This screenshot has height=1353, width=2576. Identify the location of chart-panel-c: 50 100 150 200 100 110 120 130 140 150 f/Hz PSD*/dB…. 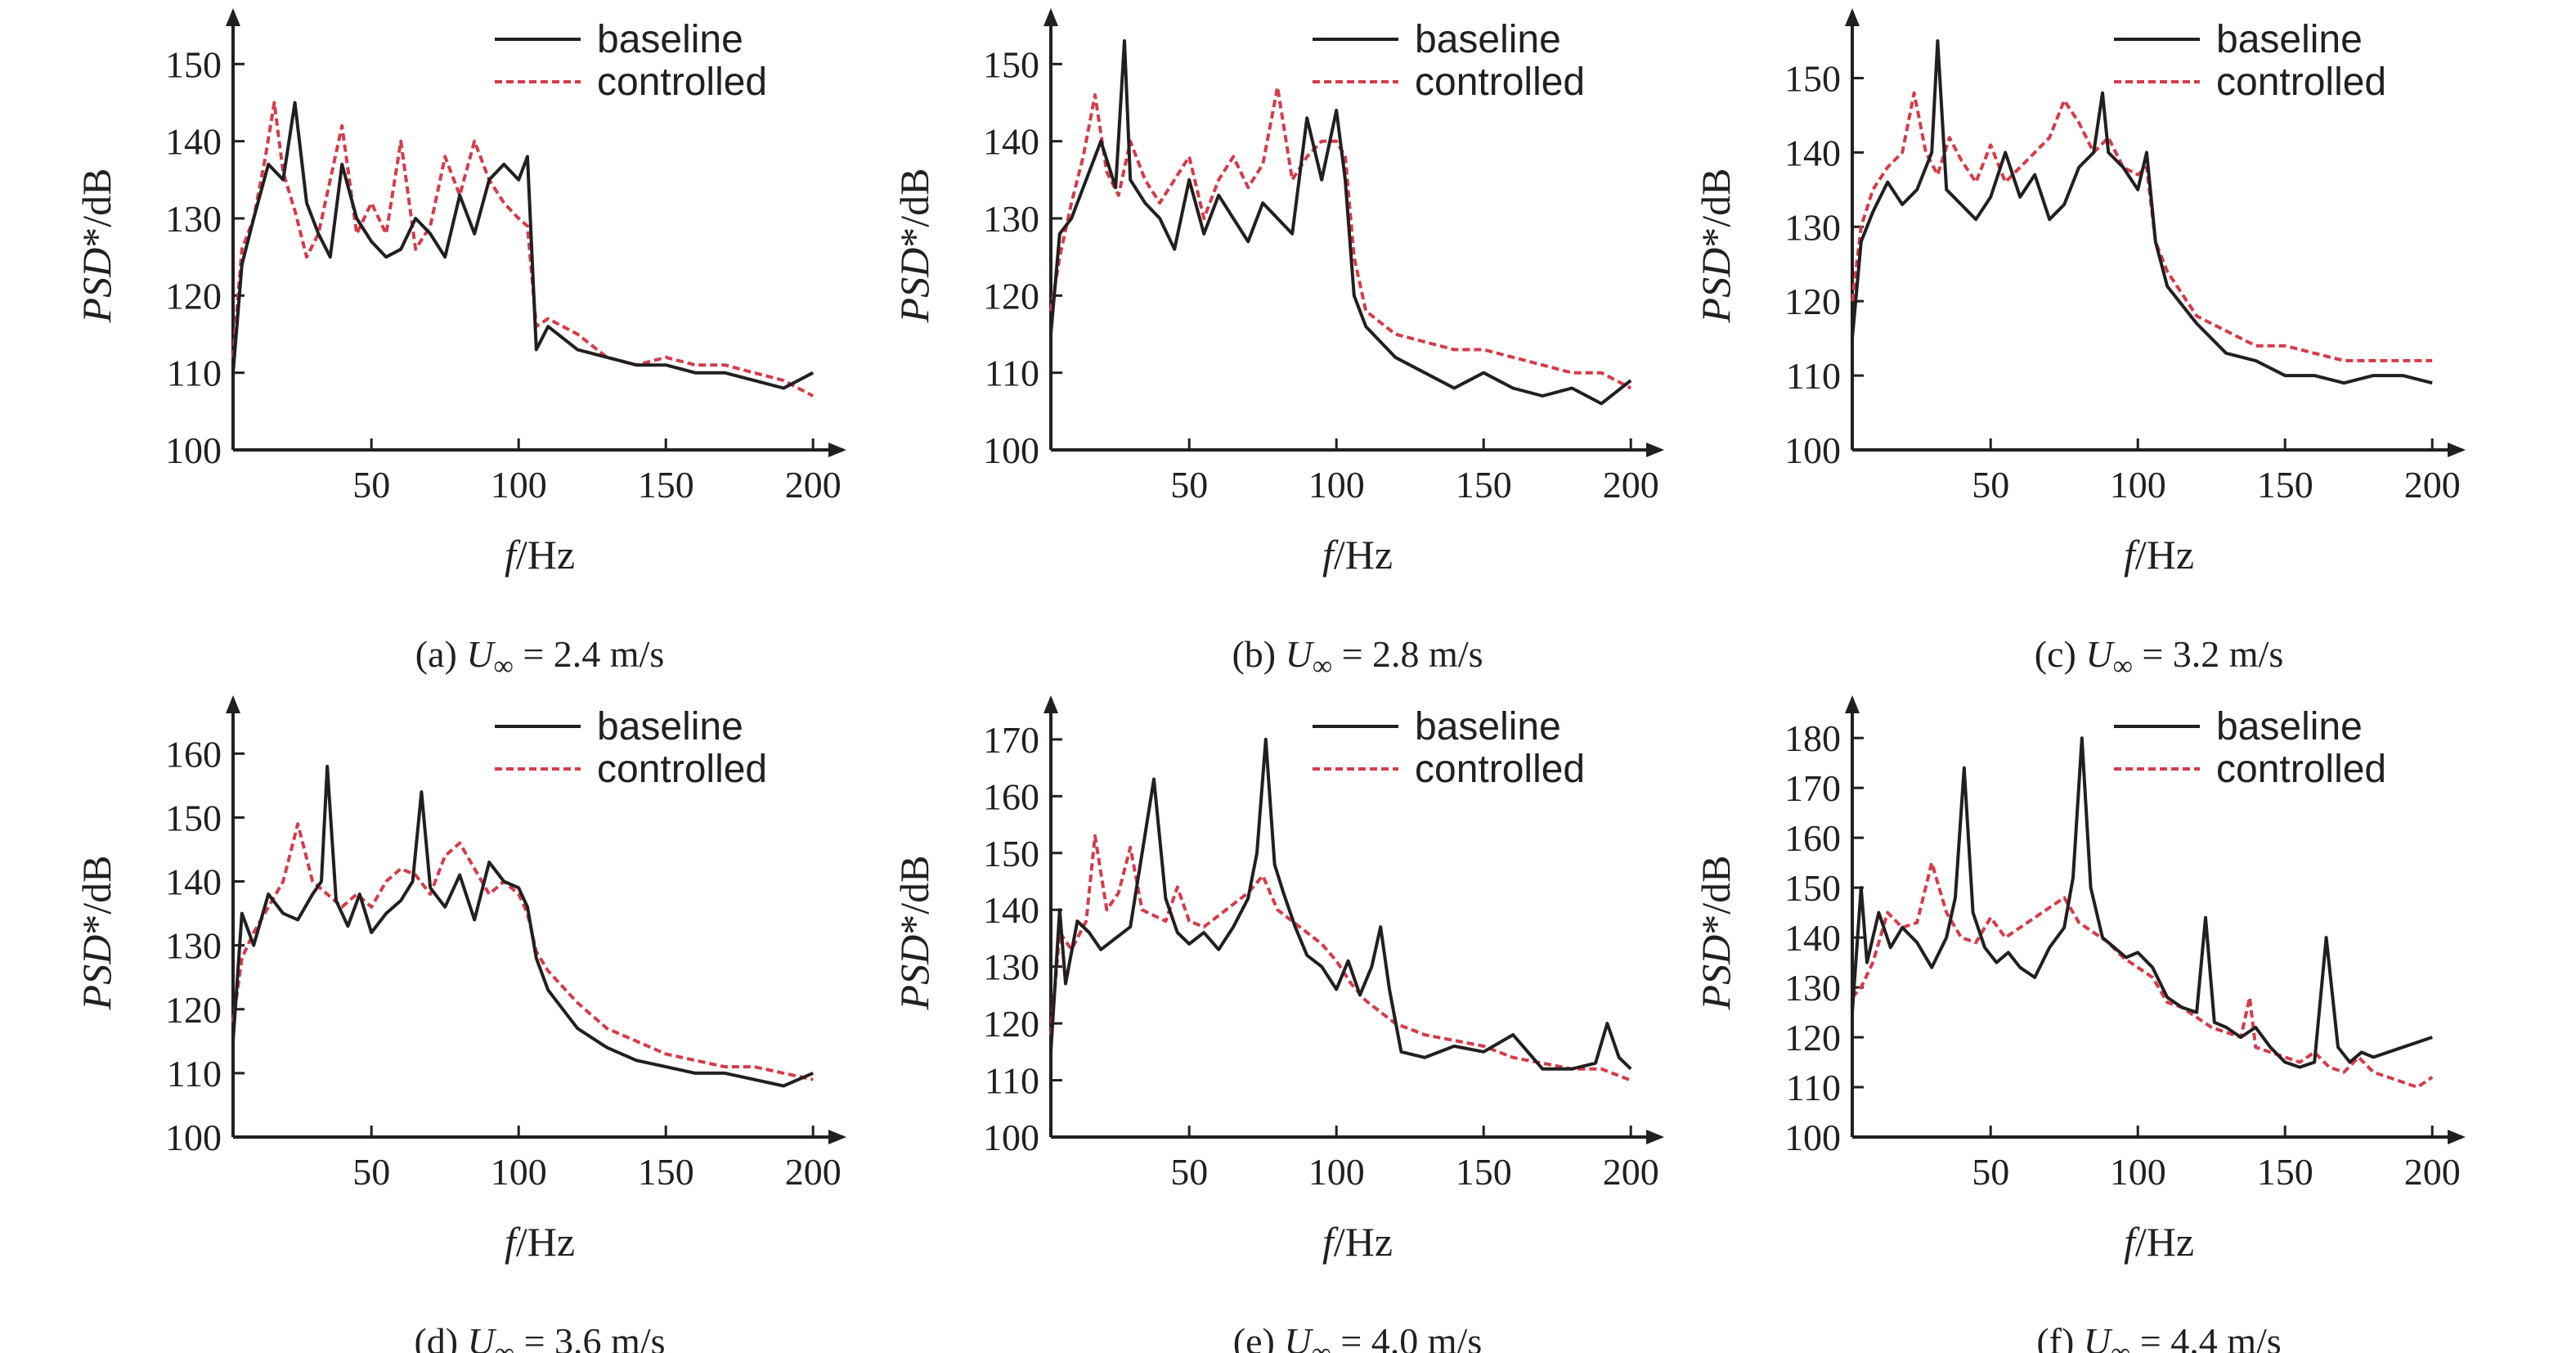
(2079, 344).